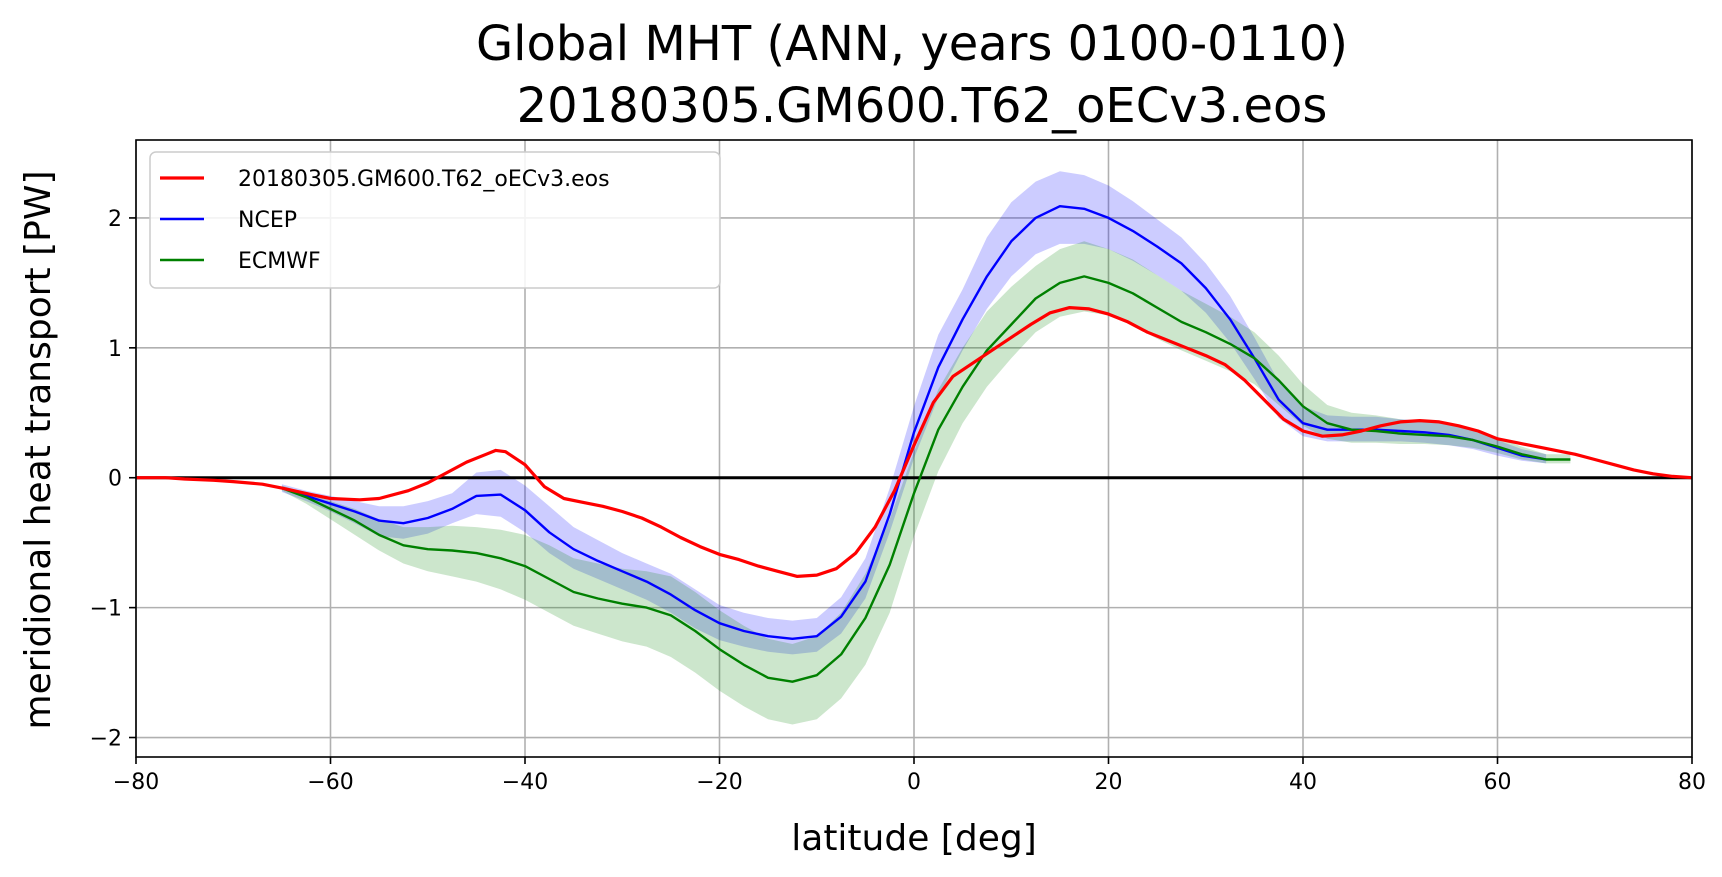 The height and width of the screenshot is (877, 1722). I want to click on y-tick-label: 1, so click(115, 349).